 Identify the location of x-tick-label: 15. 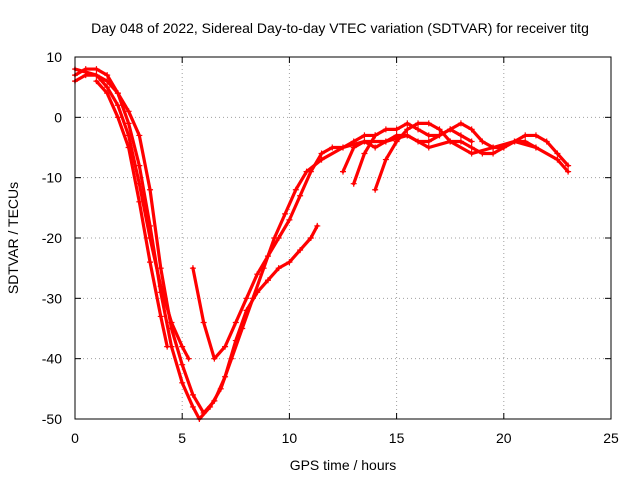
(397, 438).